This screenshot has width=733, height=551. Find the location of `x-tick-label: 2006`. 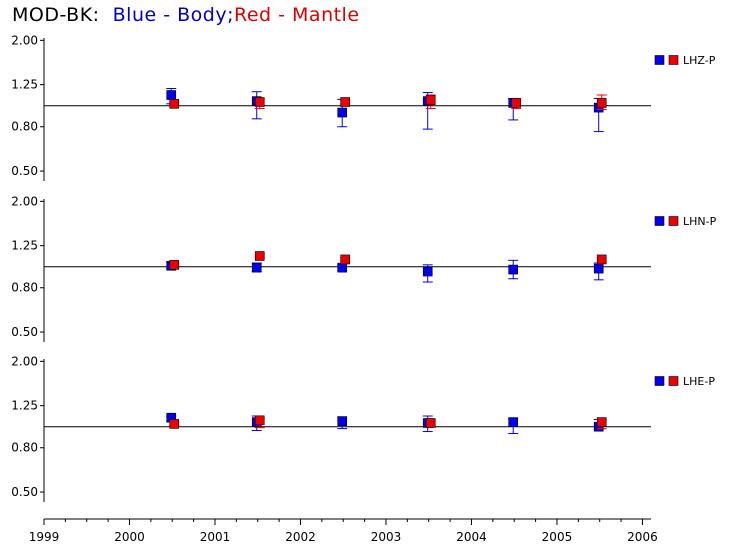

x-tick-label: 2006 is located at coordinates (642, 537).